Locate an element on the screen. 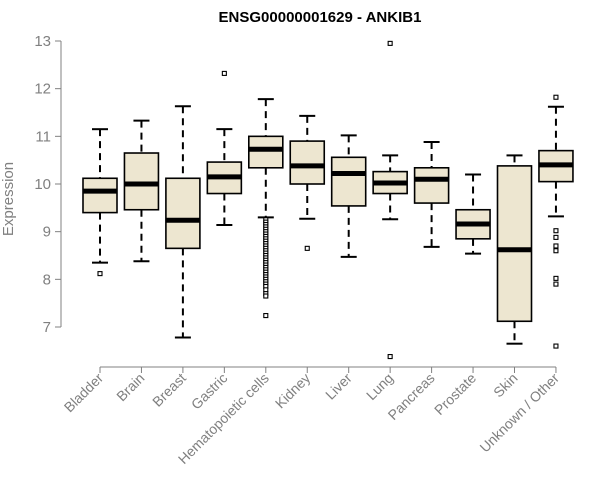  box-pancreas is located at coordinates (431, 194).